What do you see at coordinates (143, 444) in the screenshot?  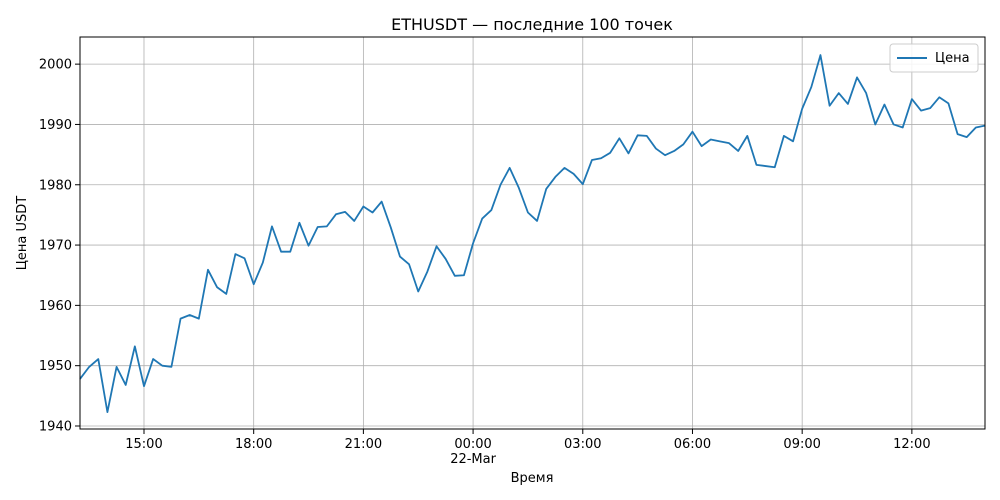 I see `x-tick-label: 15:00` at bounding box center [143, 444].